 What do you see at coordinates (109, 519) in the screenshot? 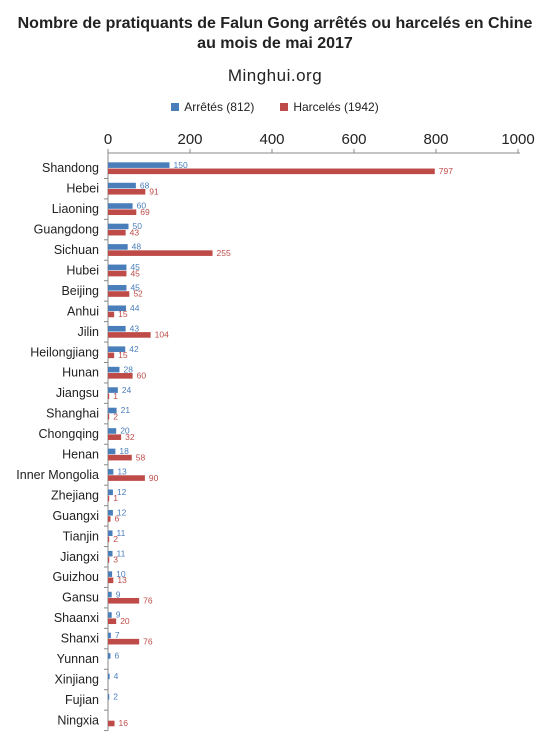
I see `bar-harceles-guangxi` at bounding box center [109, 519].